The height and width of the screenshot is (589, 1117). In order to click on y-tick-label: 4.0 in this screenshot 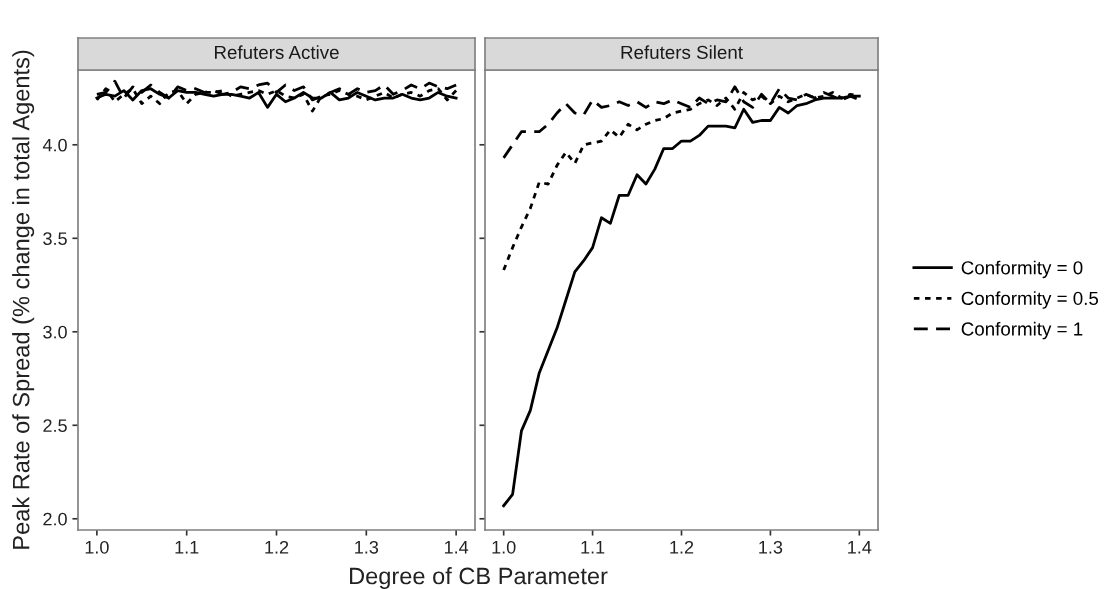, I will do `click(54, 145)`.